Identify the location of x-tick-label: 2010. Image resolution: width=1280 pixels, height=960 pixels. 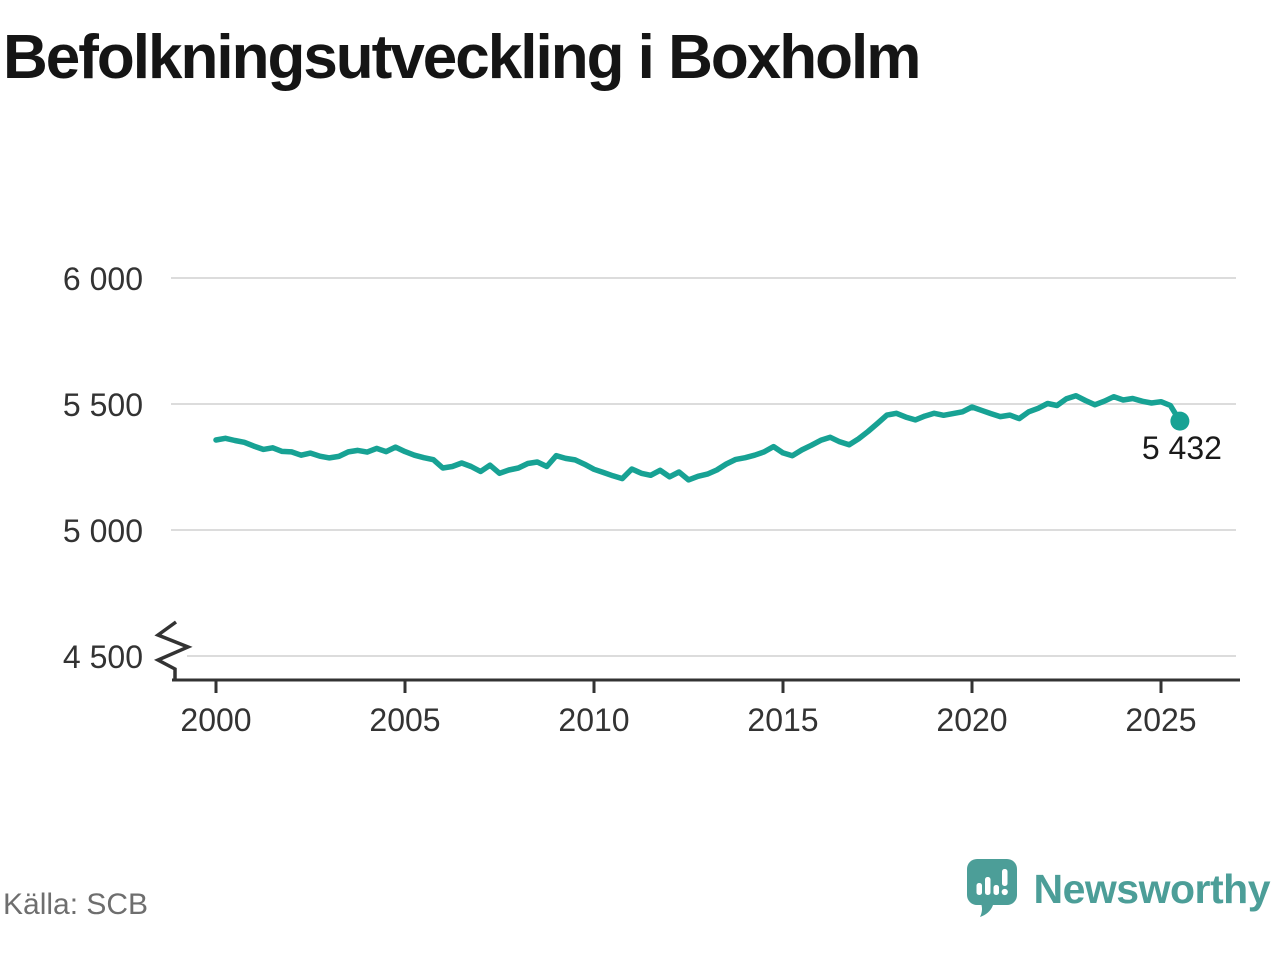
(593, 720).